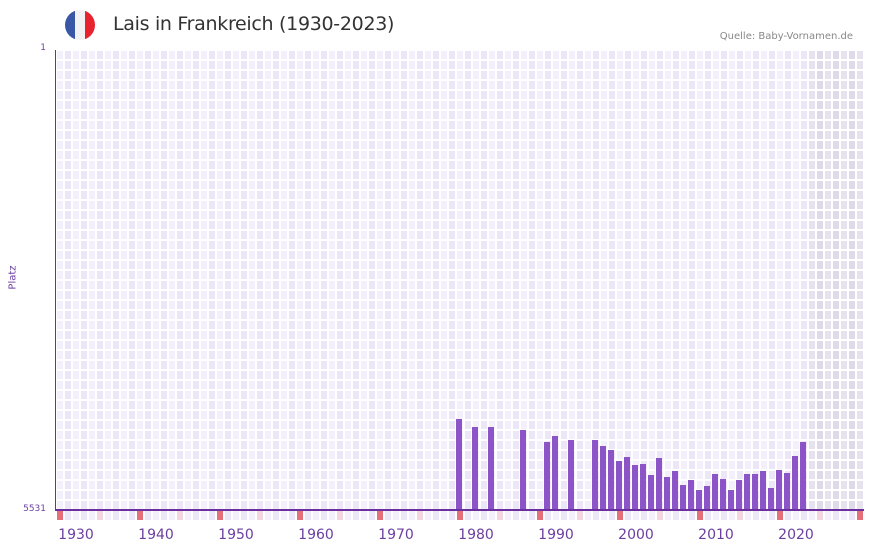 The height and width of the screenshot is (552, 873). Describe the element at coordinates (555, 472) in the screenshot. I see `bar-1990` at that location.